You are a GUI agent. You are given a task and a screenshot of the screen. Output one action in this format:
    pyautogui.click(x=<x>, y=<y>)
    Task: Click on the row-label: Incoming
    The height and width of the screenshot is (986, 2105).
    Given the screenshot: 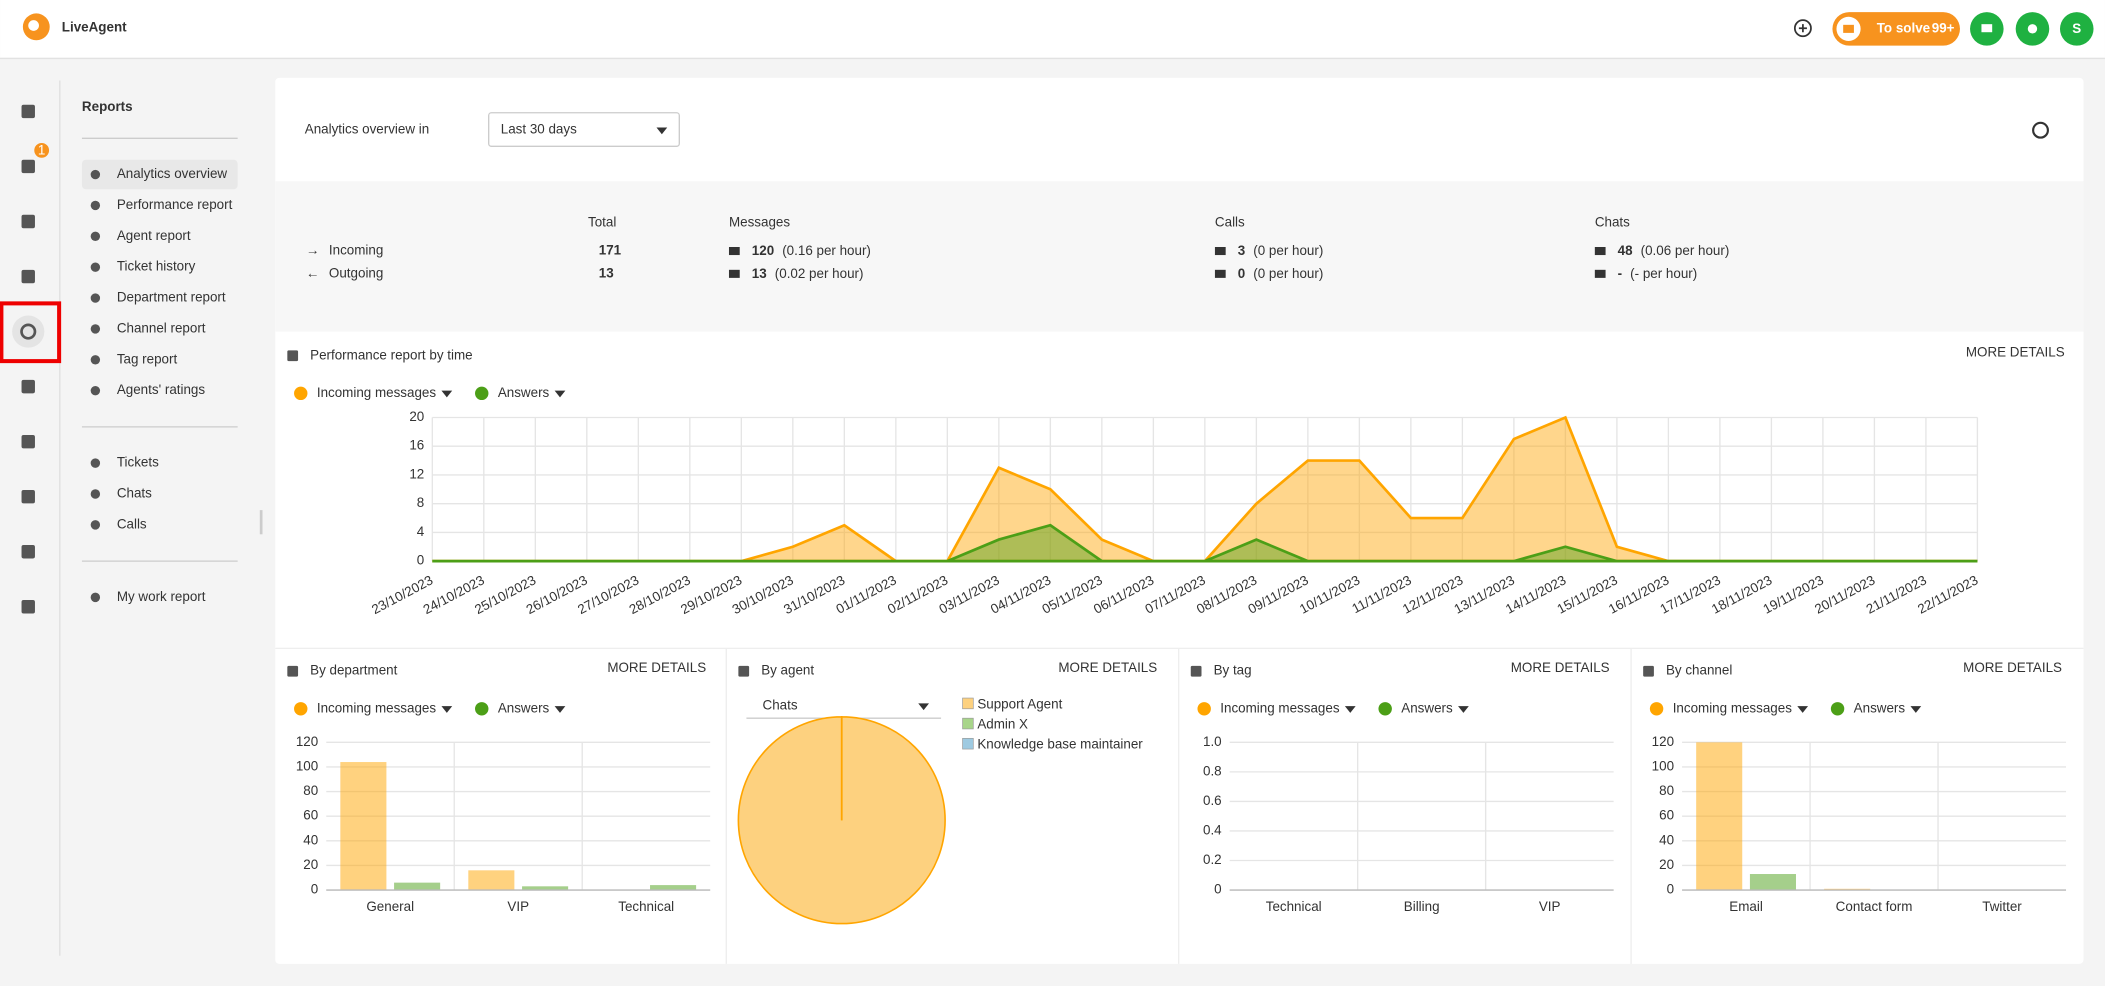 What is the action you would take?
    pyautogui.click(x=356, y=250)
    